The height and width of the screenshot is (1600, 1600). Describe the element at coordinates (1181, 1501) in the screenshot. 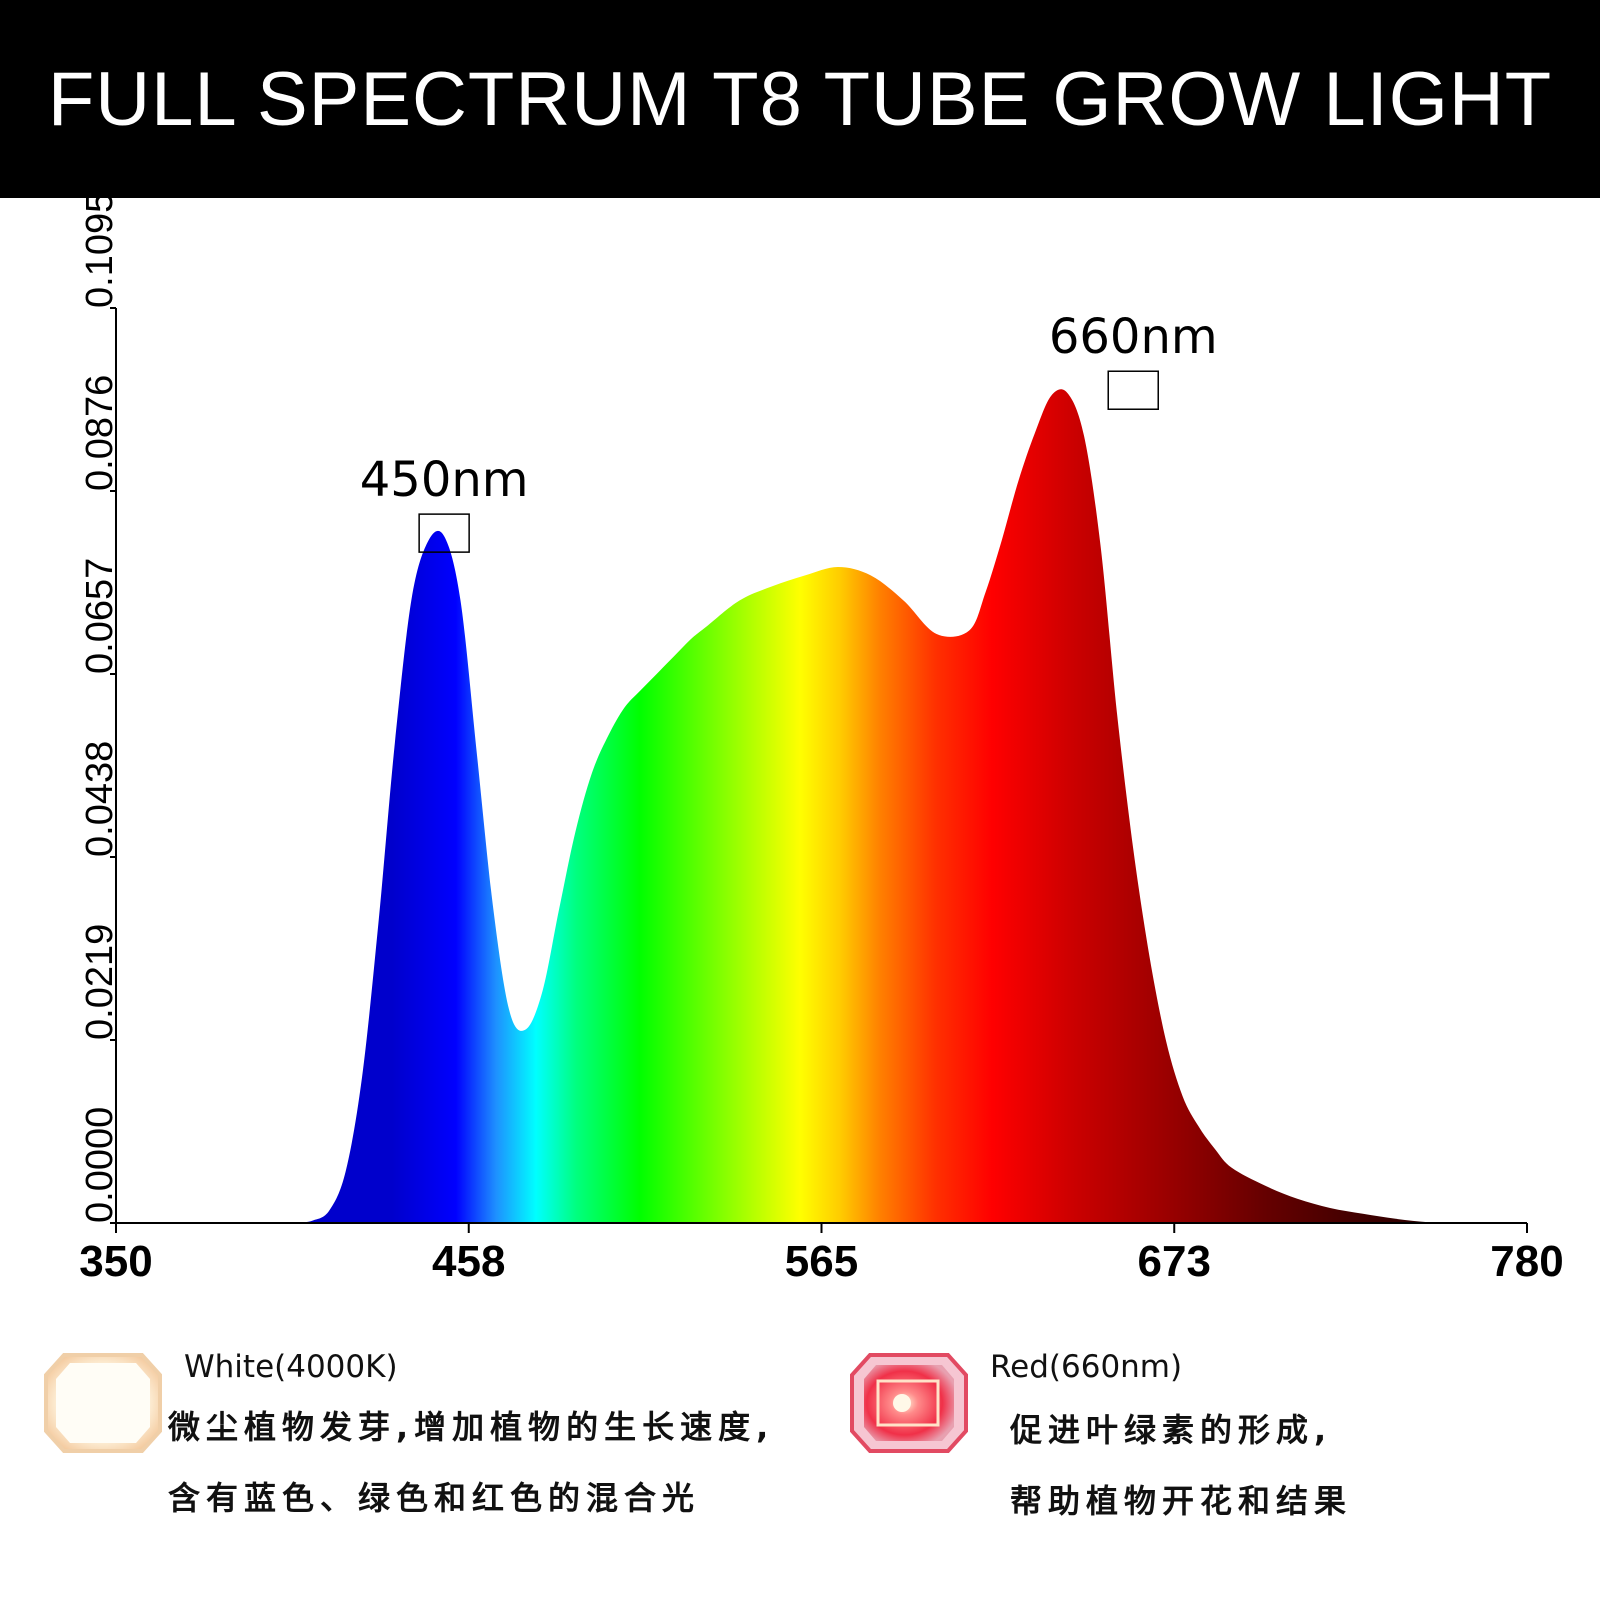

I see `legend-red-desc-2: 帮助植物开花和结果` at that location.